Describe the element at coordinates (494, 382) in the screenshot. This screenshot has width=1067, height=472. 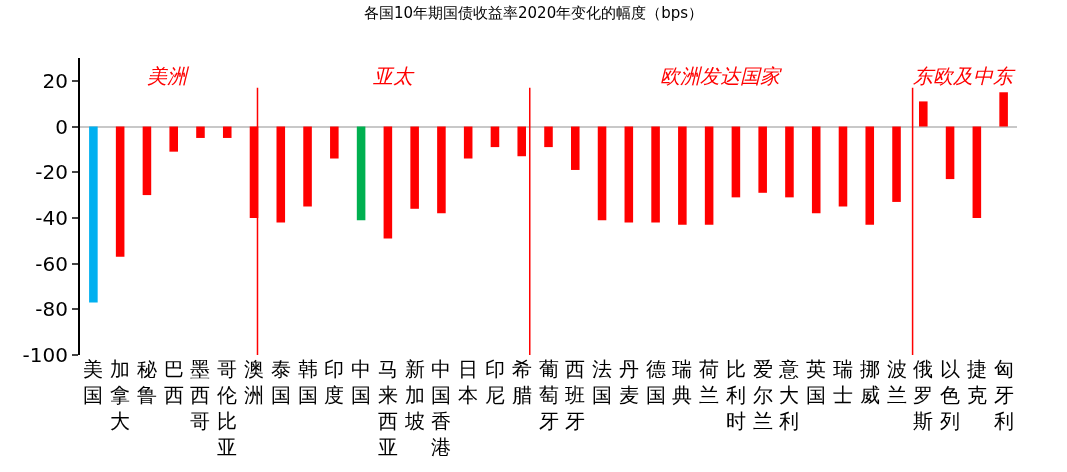
I see `x-tick-label: 印尼` at that location.